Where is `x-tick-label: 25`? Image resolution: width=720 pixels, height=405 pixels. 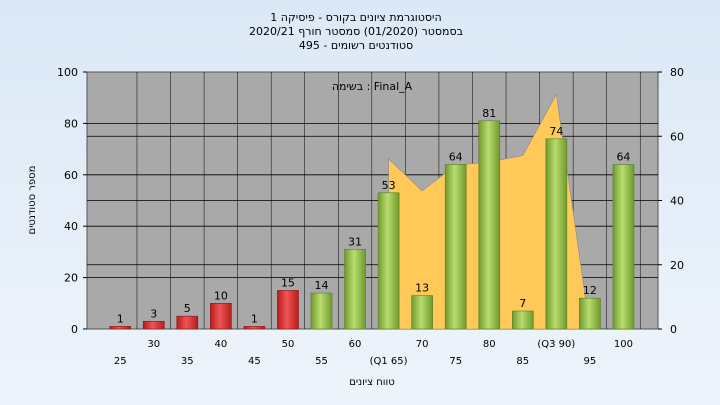
x-tick-label: 25 is located at coordinates (120, 361).